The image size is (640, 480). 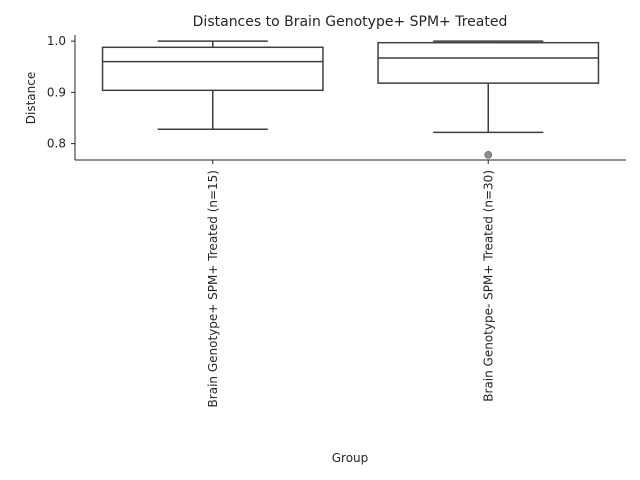 What do you see at coordinates (31, 98) in the screenshot?
I see `y-axis-label: Distance` at bounding box center [31, 98].